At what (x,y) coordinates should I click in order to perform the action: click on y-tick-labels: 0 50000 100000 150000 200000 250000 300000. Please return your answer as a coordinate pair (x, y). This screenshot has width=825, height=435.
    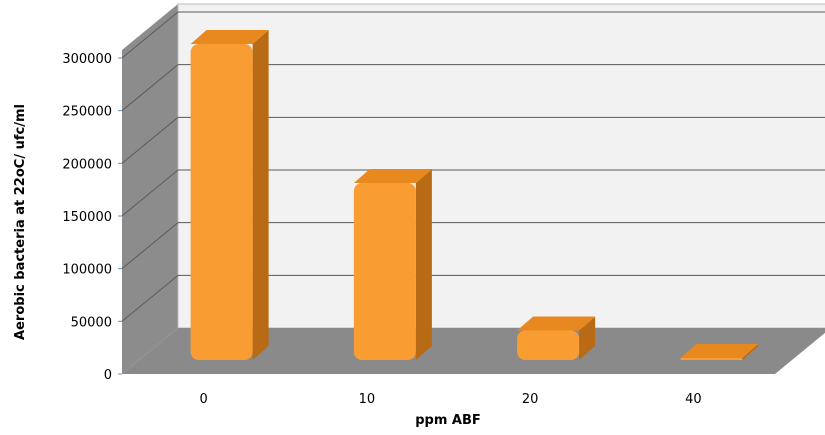
    Looking at the image, I should click on (92, 217).